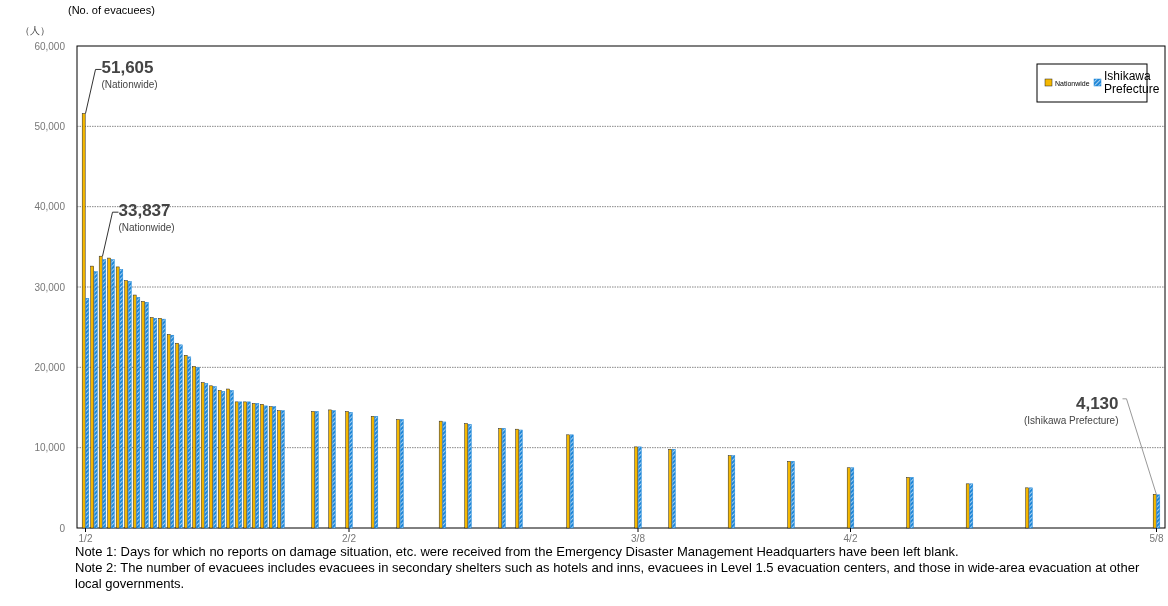 The width and height of the screenshot is (1168, 606). Describe the element at coordinates (35, 30) in the screenshot. I see `y-axis-title: （人）` at that location.